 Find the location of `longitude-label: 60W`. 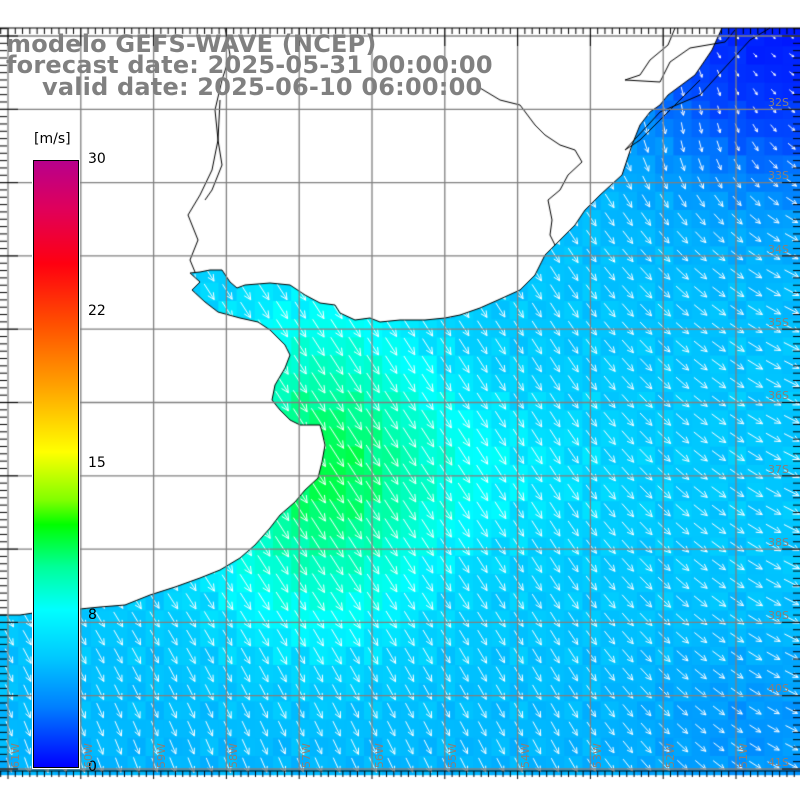

longitude-label: 60W is located at coordinates (88, 755).